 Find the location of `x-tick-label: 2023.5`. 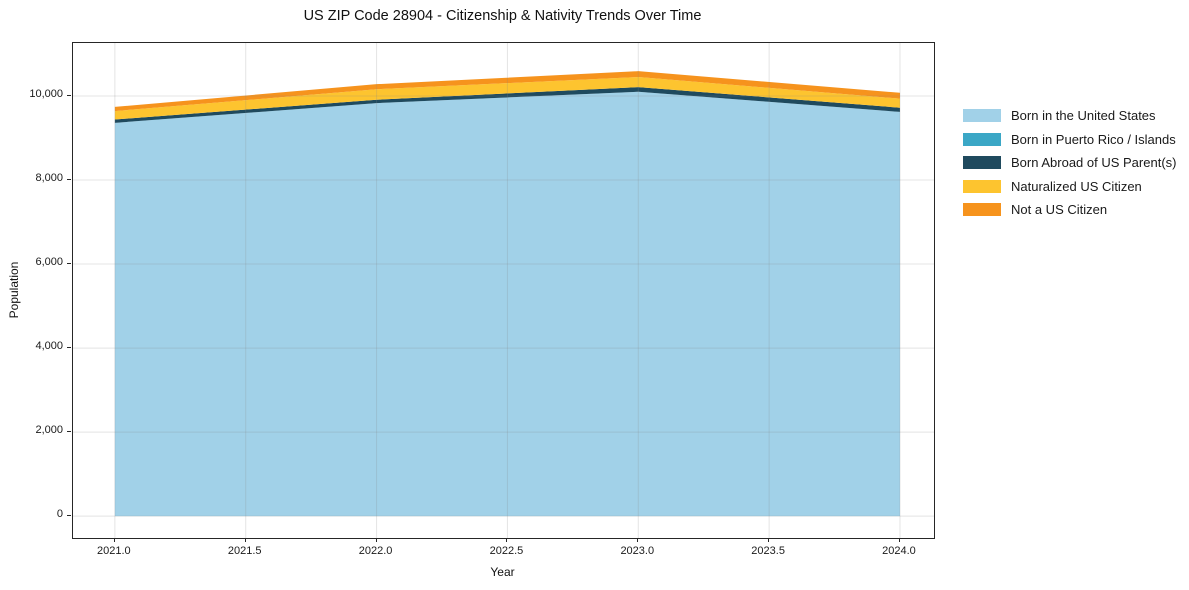

x-tick-label: 2023.5 is located at coordinates (768, 551).